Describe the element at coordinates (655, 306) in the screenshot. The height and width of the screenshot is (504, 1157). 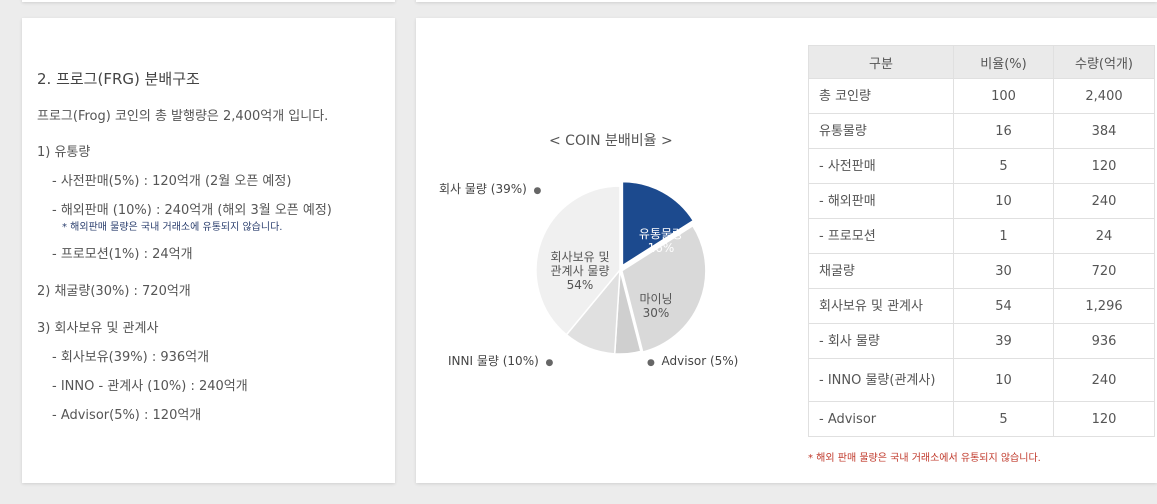
I see `pie-label-mining: 마이닝 30%` at that location.